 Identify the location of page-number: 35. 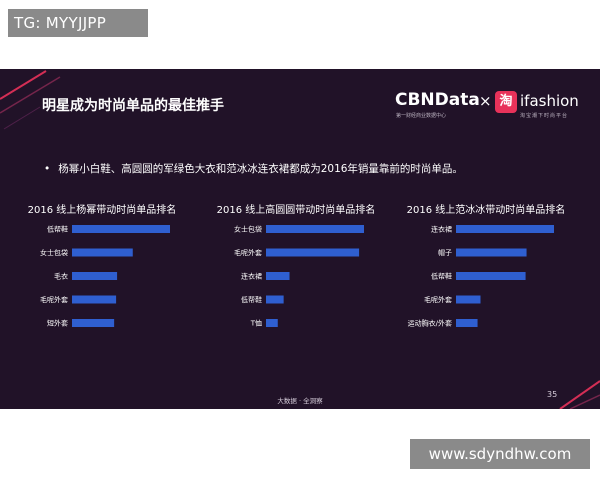
(552, 394).